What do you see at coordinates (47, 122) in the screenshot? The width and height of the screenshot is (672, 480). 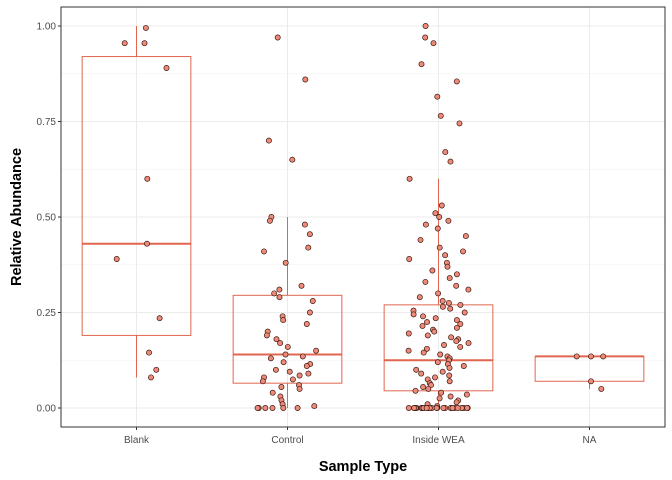 I see `y-tick-label: 0.75` at bounding box center [47, 122].